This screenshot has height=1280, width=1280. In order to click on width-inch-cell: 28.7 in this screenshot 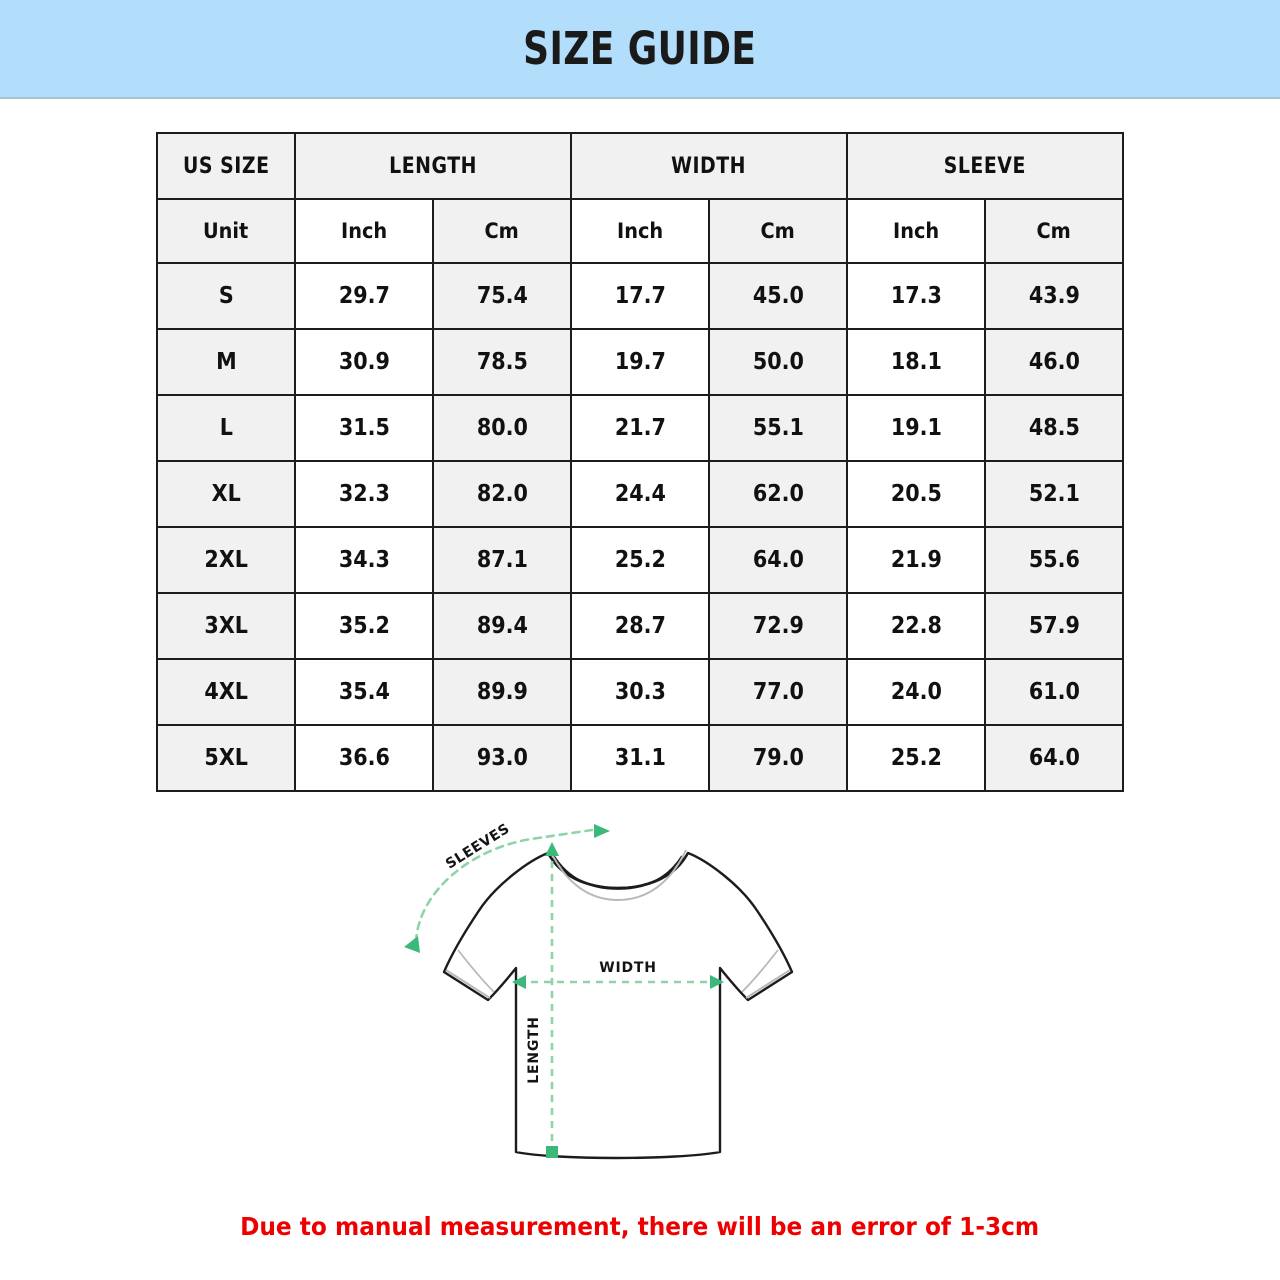, I will do `click(640, 626)`.